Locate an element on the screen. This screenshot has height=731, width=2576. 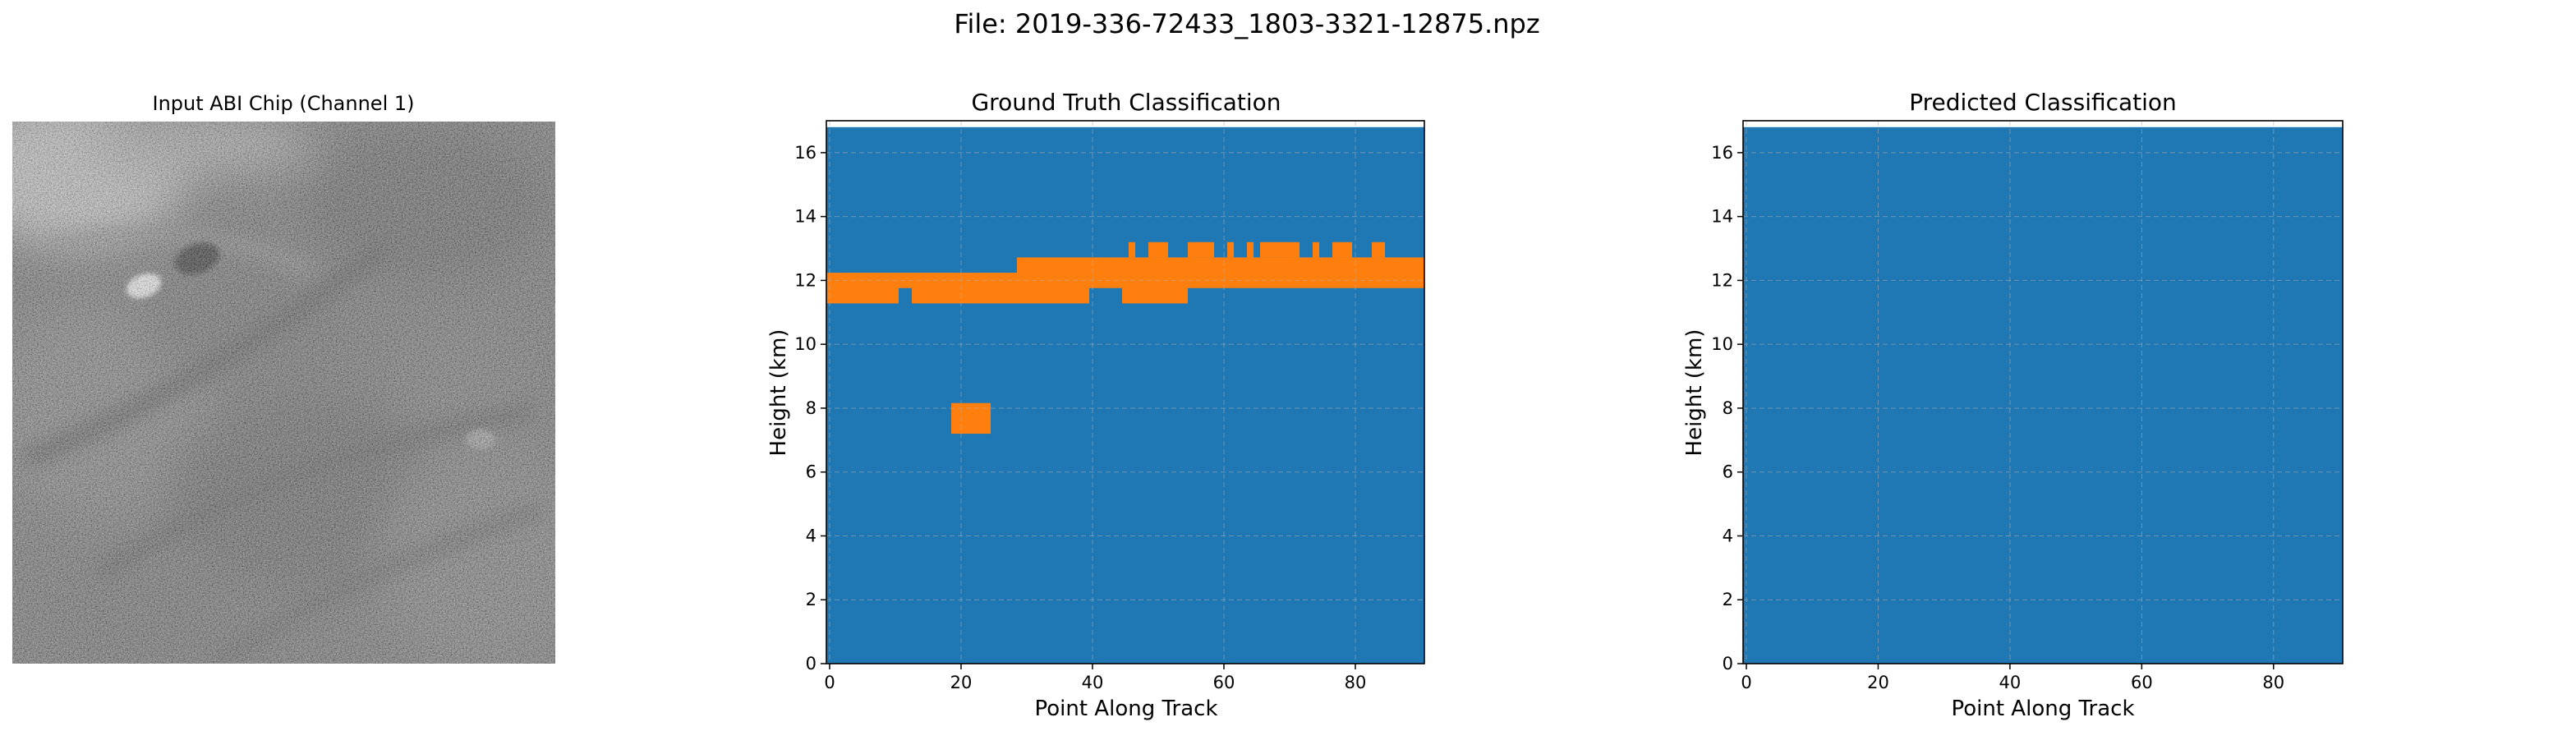
predicted-title: Predicted Classification is located at coordinates (2043, 102).